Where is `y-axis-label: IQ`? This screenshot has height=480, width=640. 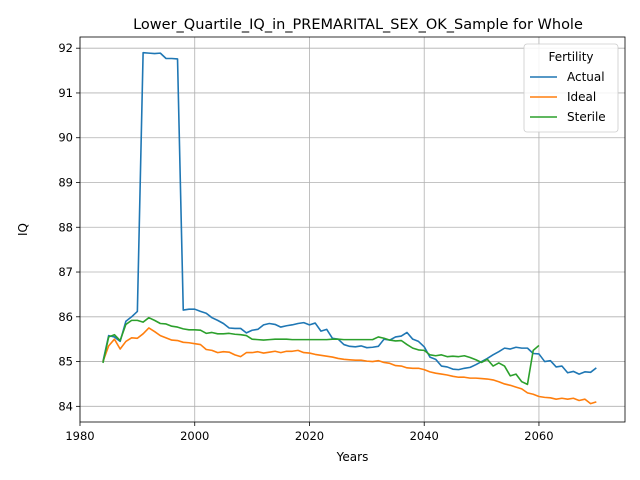 y-axis-label: IQ is located at coordinates (23, 229).